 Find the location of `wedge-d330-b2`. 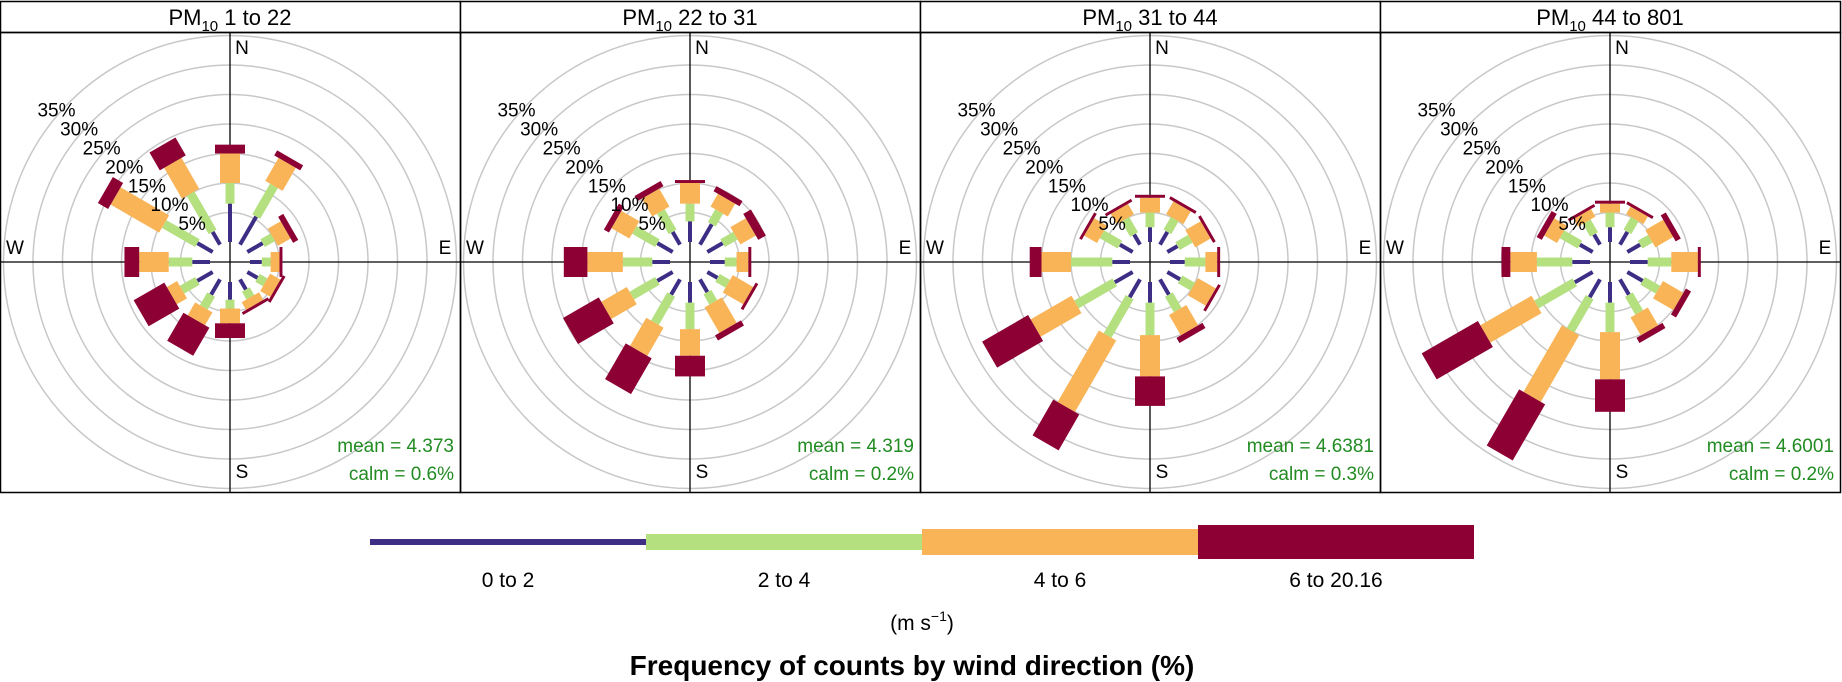

wedge-d330-b2 is located at coordinates (666, 222).